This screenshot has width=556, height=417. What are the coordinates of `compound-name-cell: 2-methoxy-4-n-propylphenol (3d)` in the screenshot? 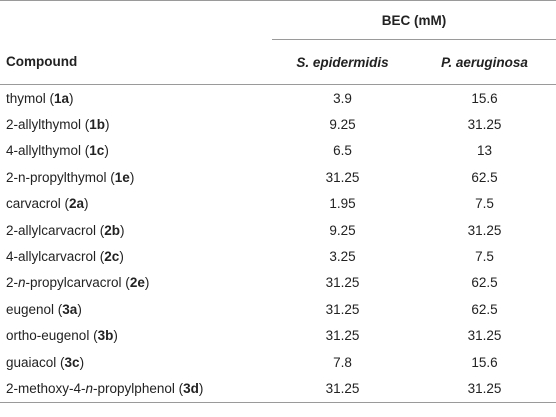 It's located at (136, 389).